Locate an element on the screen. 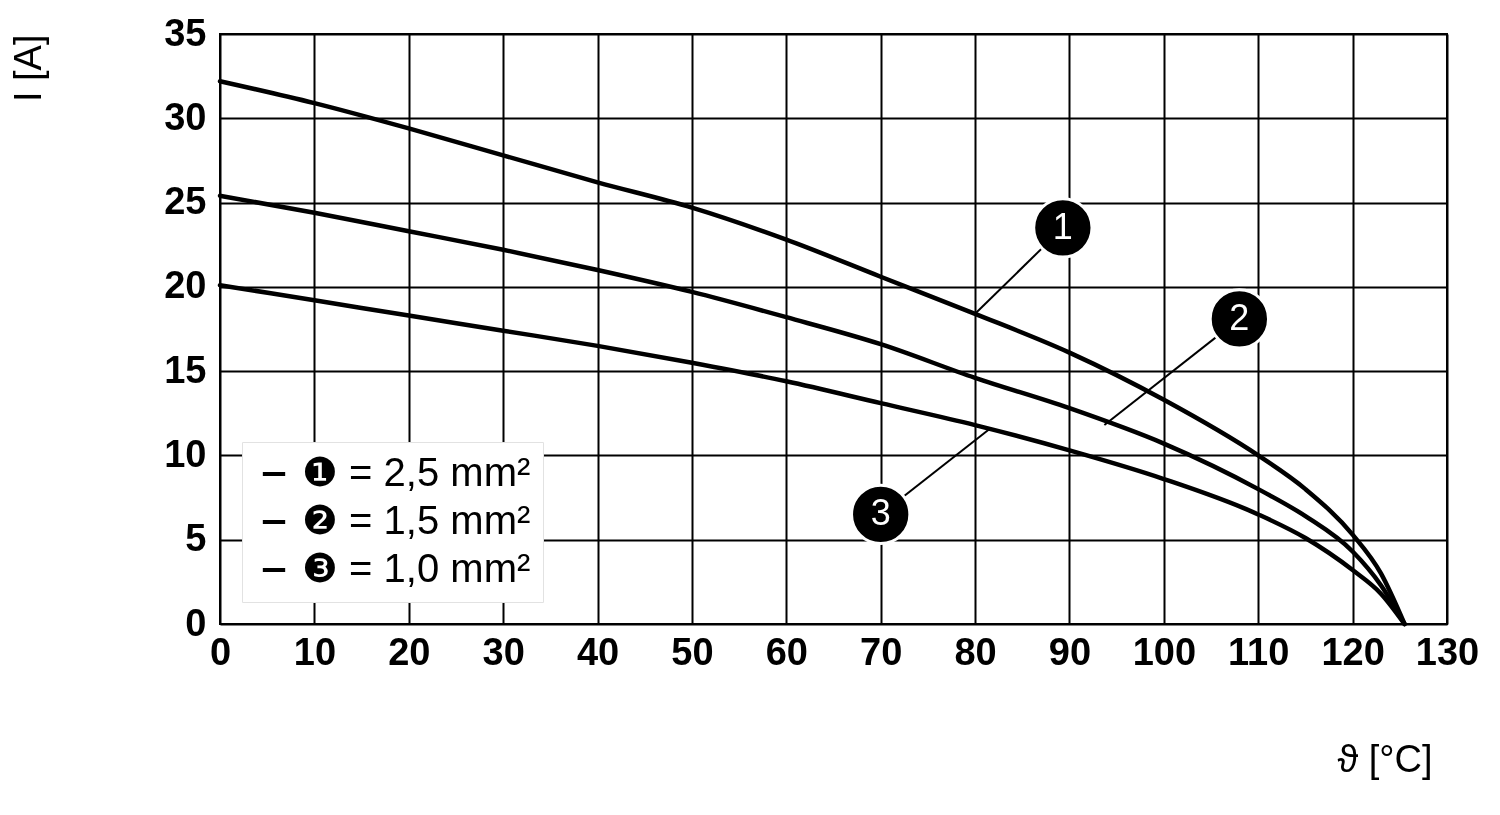  x-tick-label: 50 is located at coordinates (692, 651).